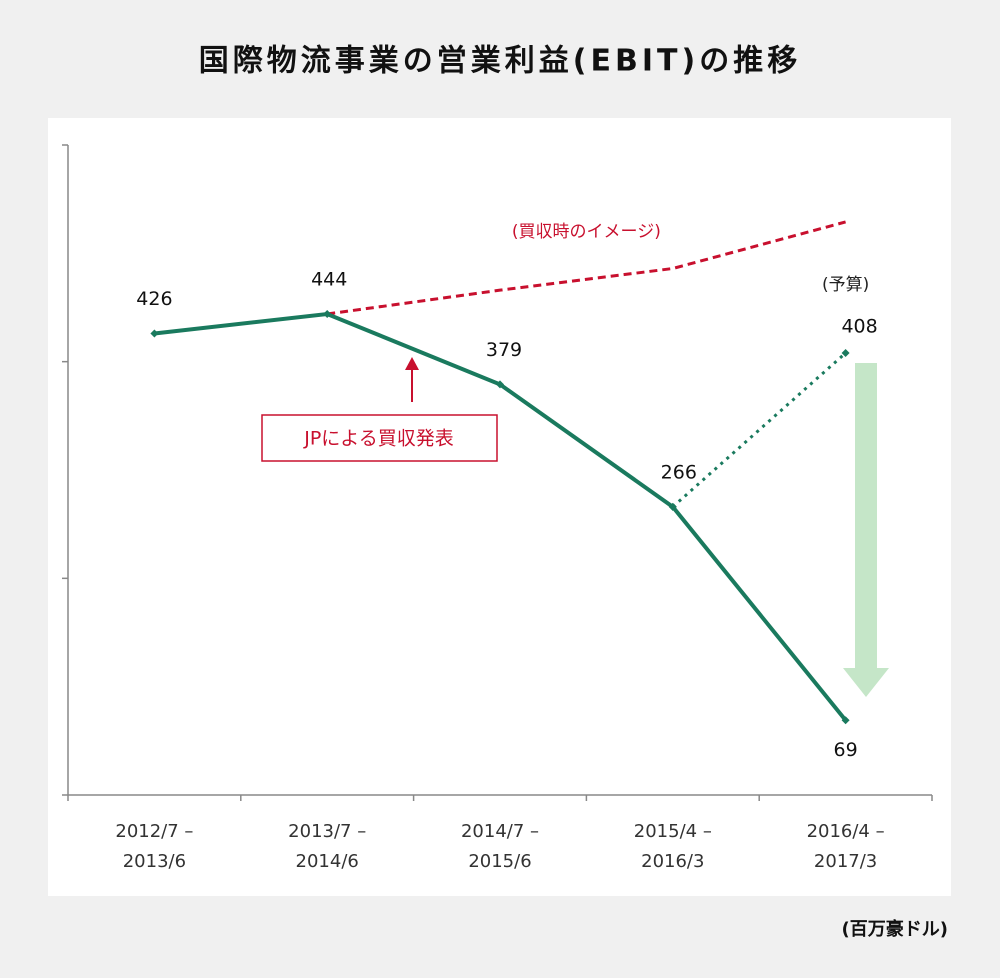 This screenshot has height=978, width=1000. Describe the element at coordinates (673, 831) in the screenshot. I see `x-tick-label: 2015/4 –` at that location.